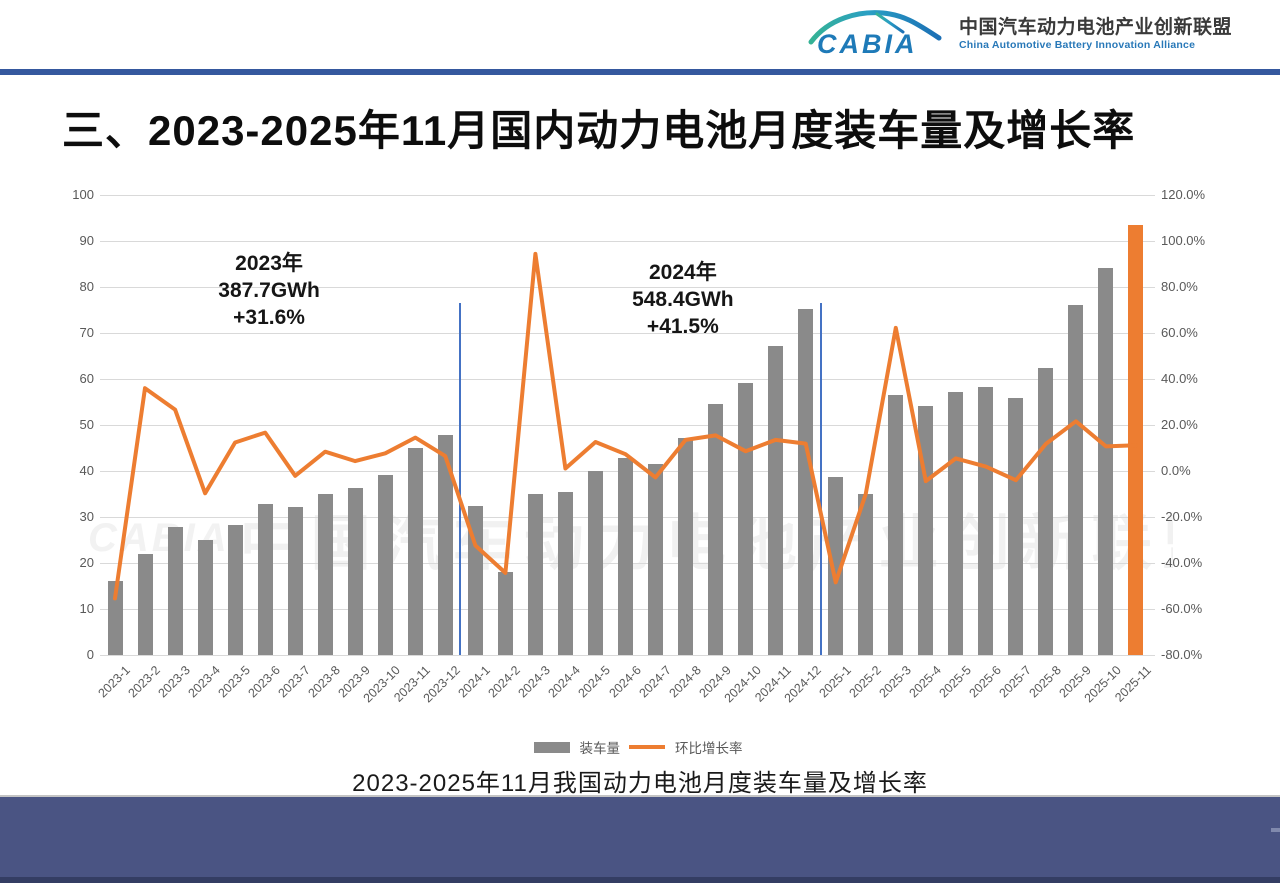 The height and width of the screenshot is (883, 1280). I want to click on x-axis-label-2025-4: 2025-4, so click(925, 682).